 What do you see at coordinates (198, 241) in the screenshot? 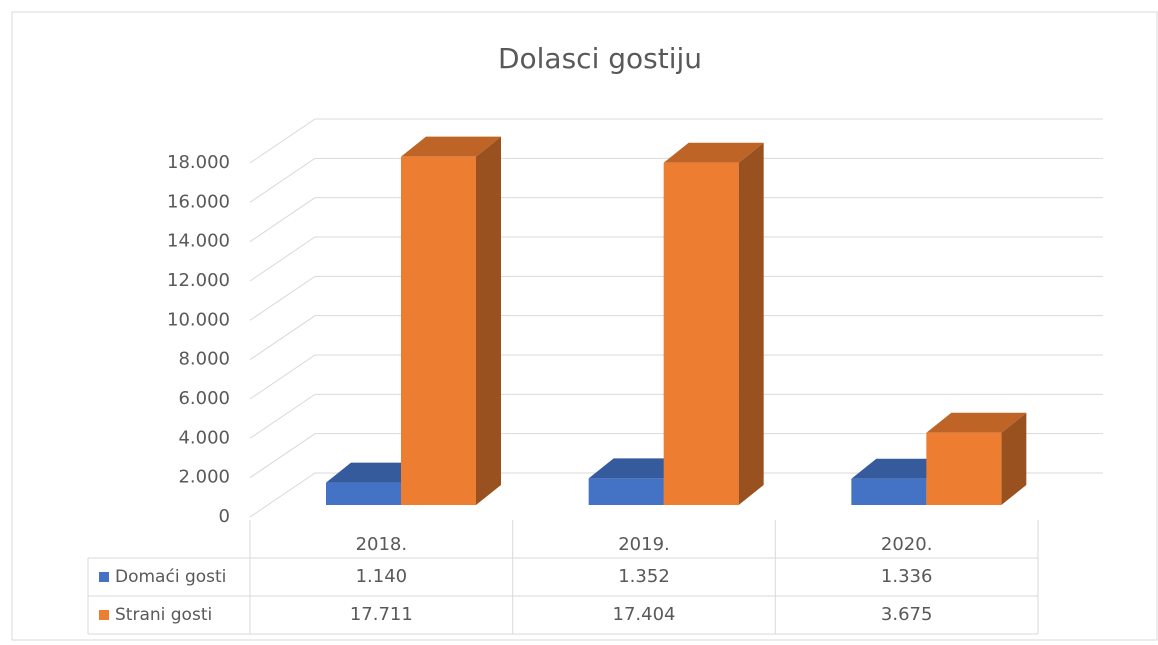
I see `y-tick-label: 14.000` at bounding box center [198, 241].